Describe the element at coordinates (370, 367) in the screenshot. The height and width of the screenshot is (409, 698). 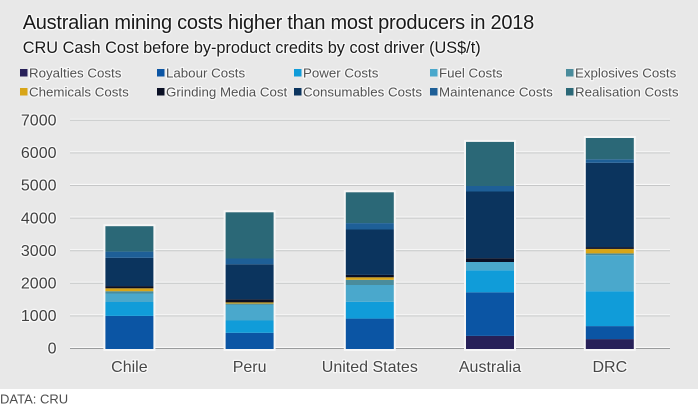
I see `svg-text: United States` at that location.